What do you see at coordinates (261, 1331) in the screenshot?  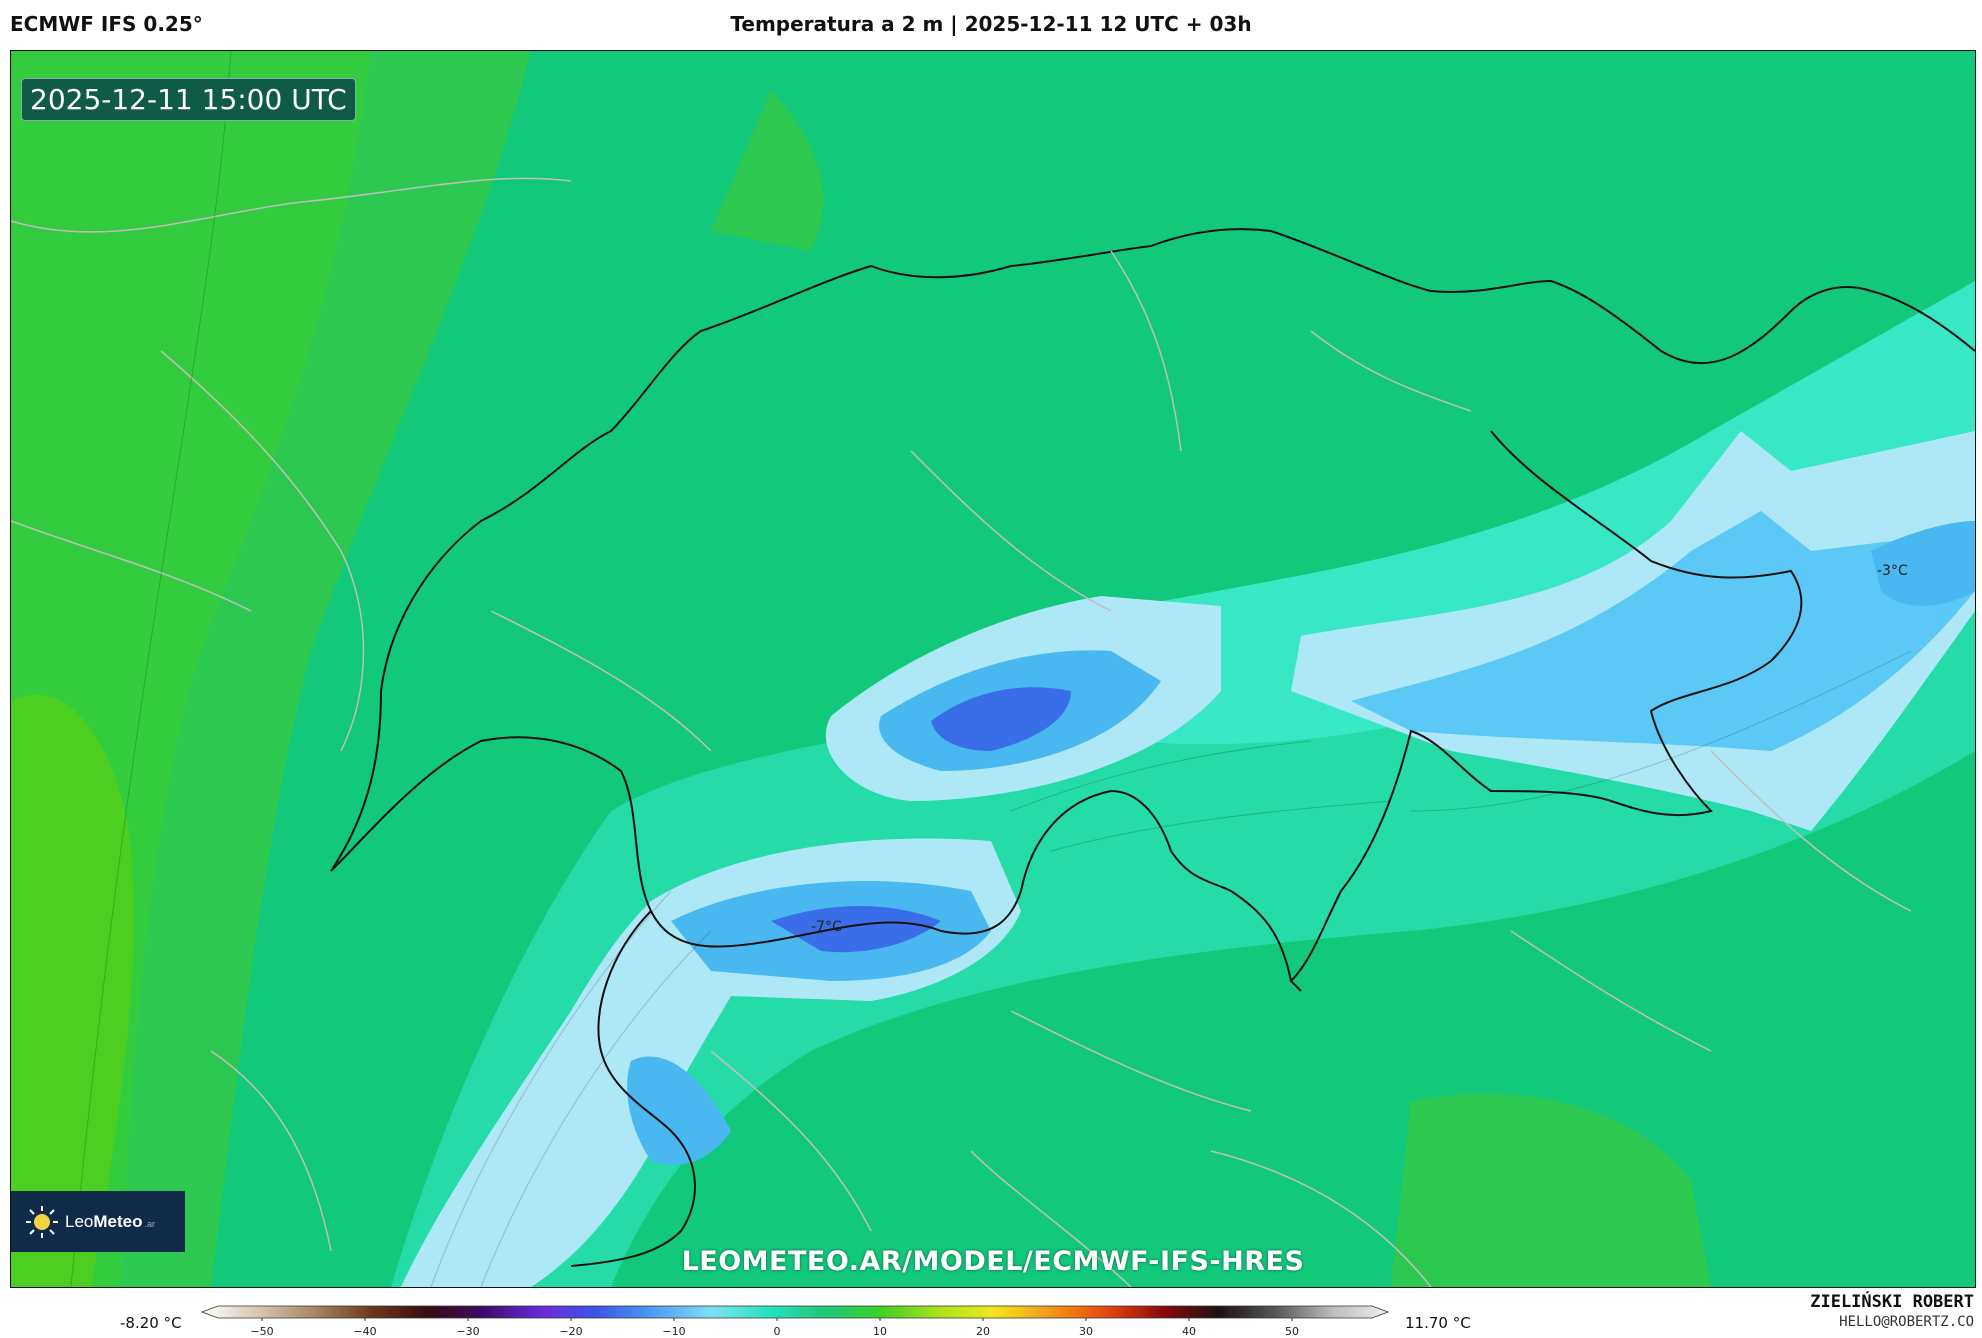 I see `colorbar-tick-label: −50` at bounding box center [261, 1331].